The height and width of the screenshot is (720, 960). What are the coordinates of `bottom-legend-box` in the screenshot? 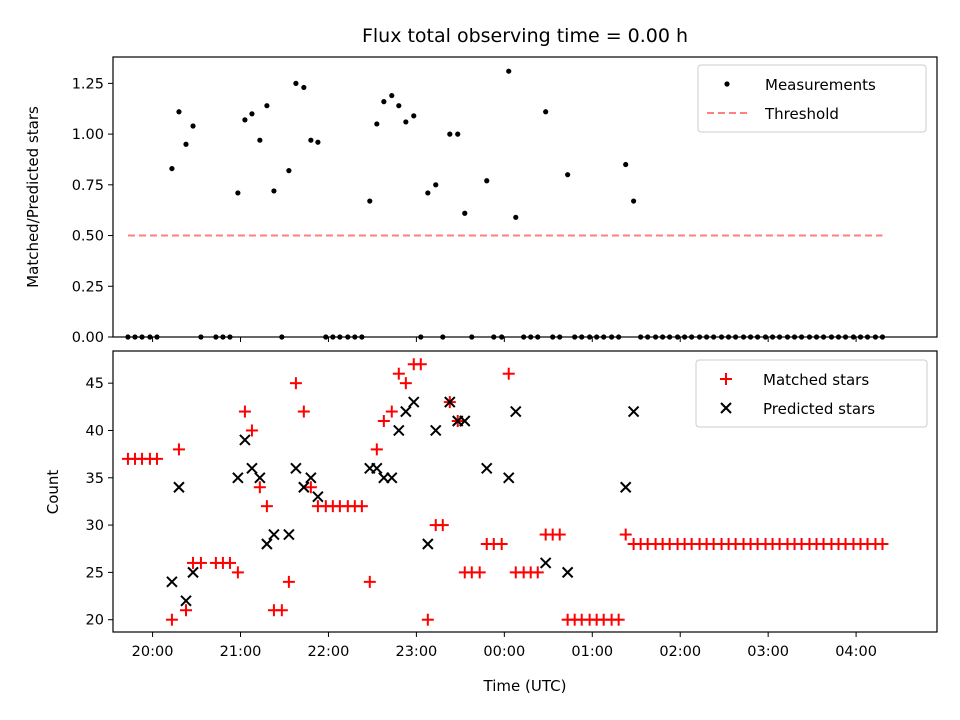 It's located at (811, 393).